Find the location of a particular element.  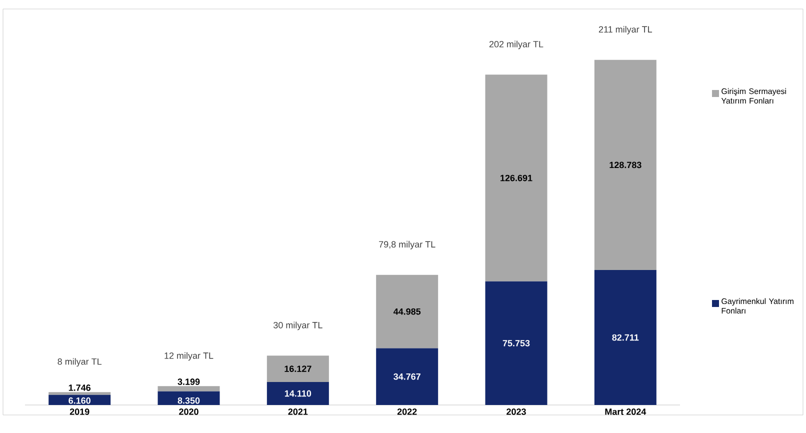

data-label: 6.160 is located at coordinates (79, 400).